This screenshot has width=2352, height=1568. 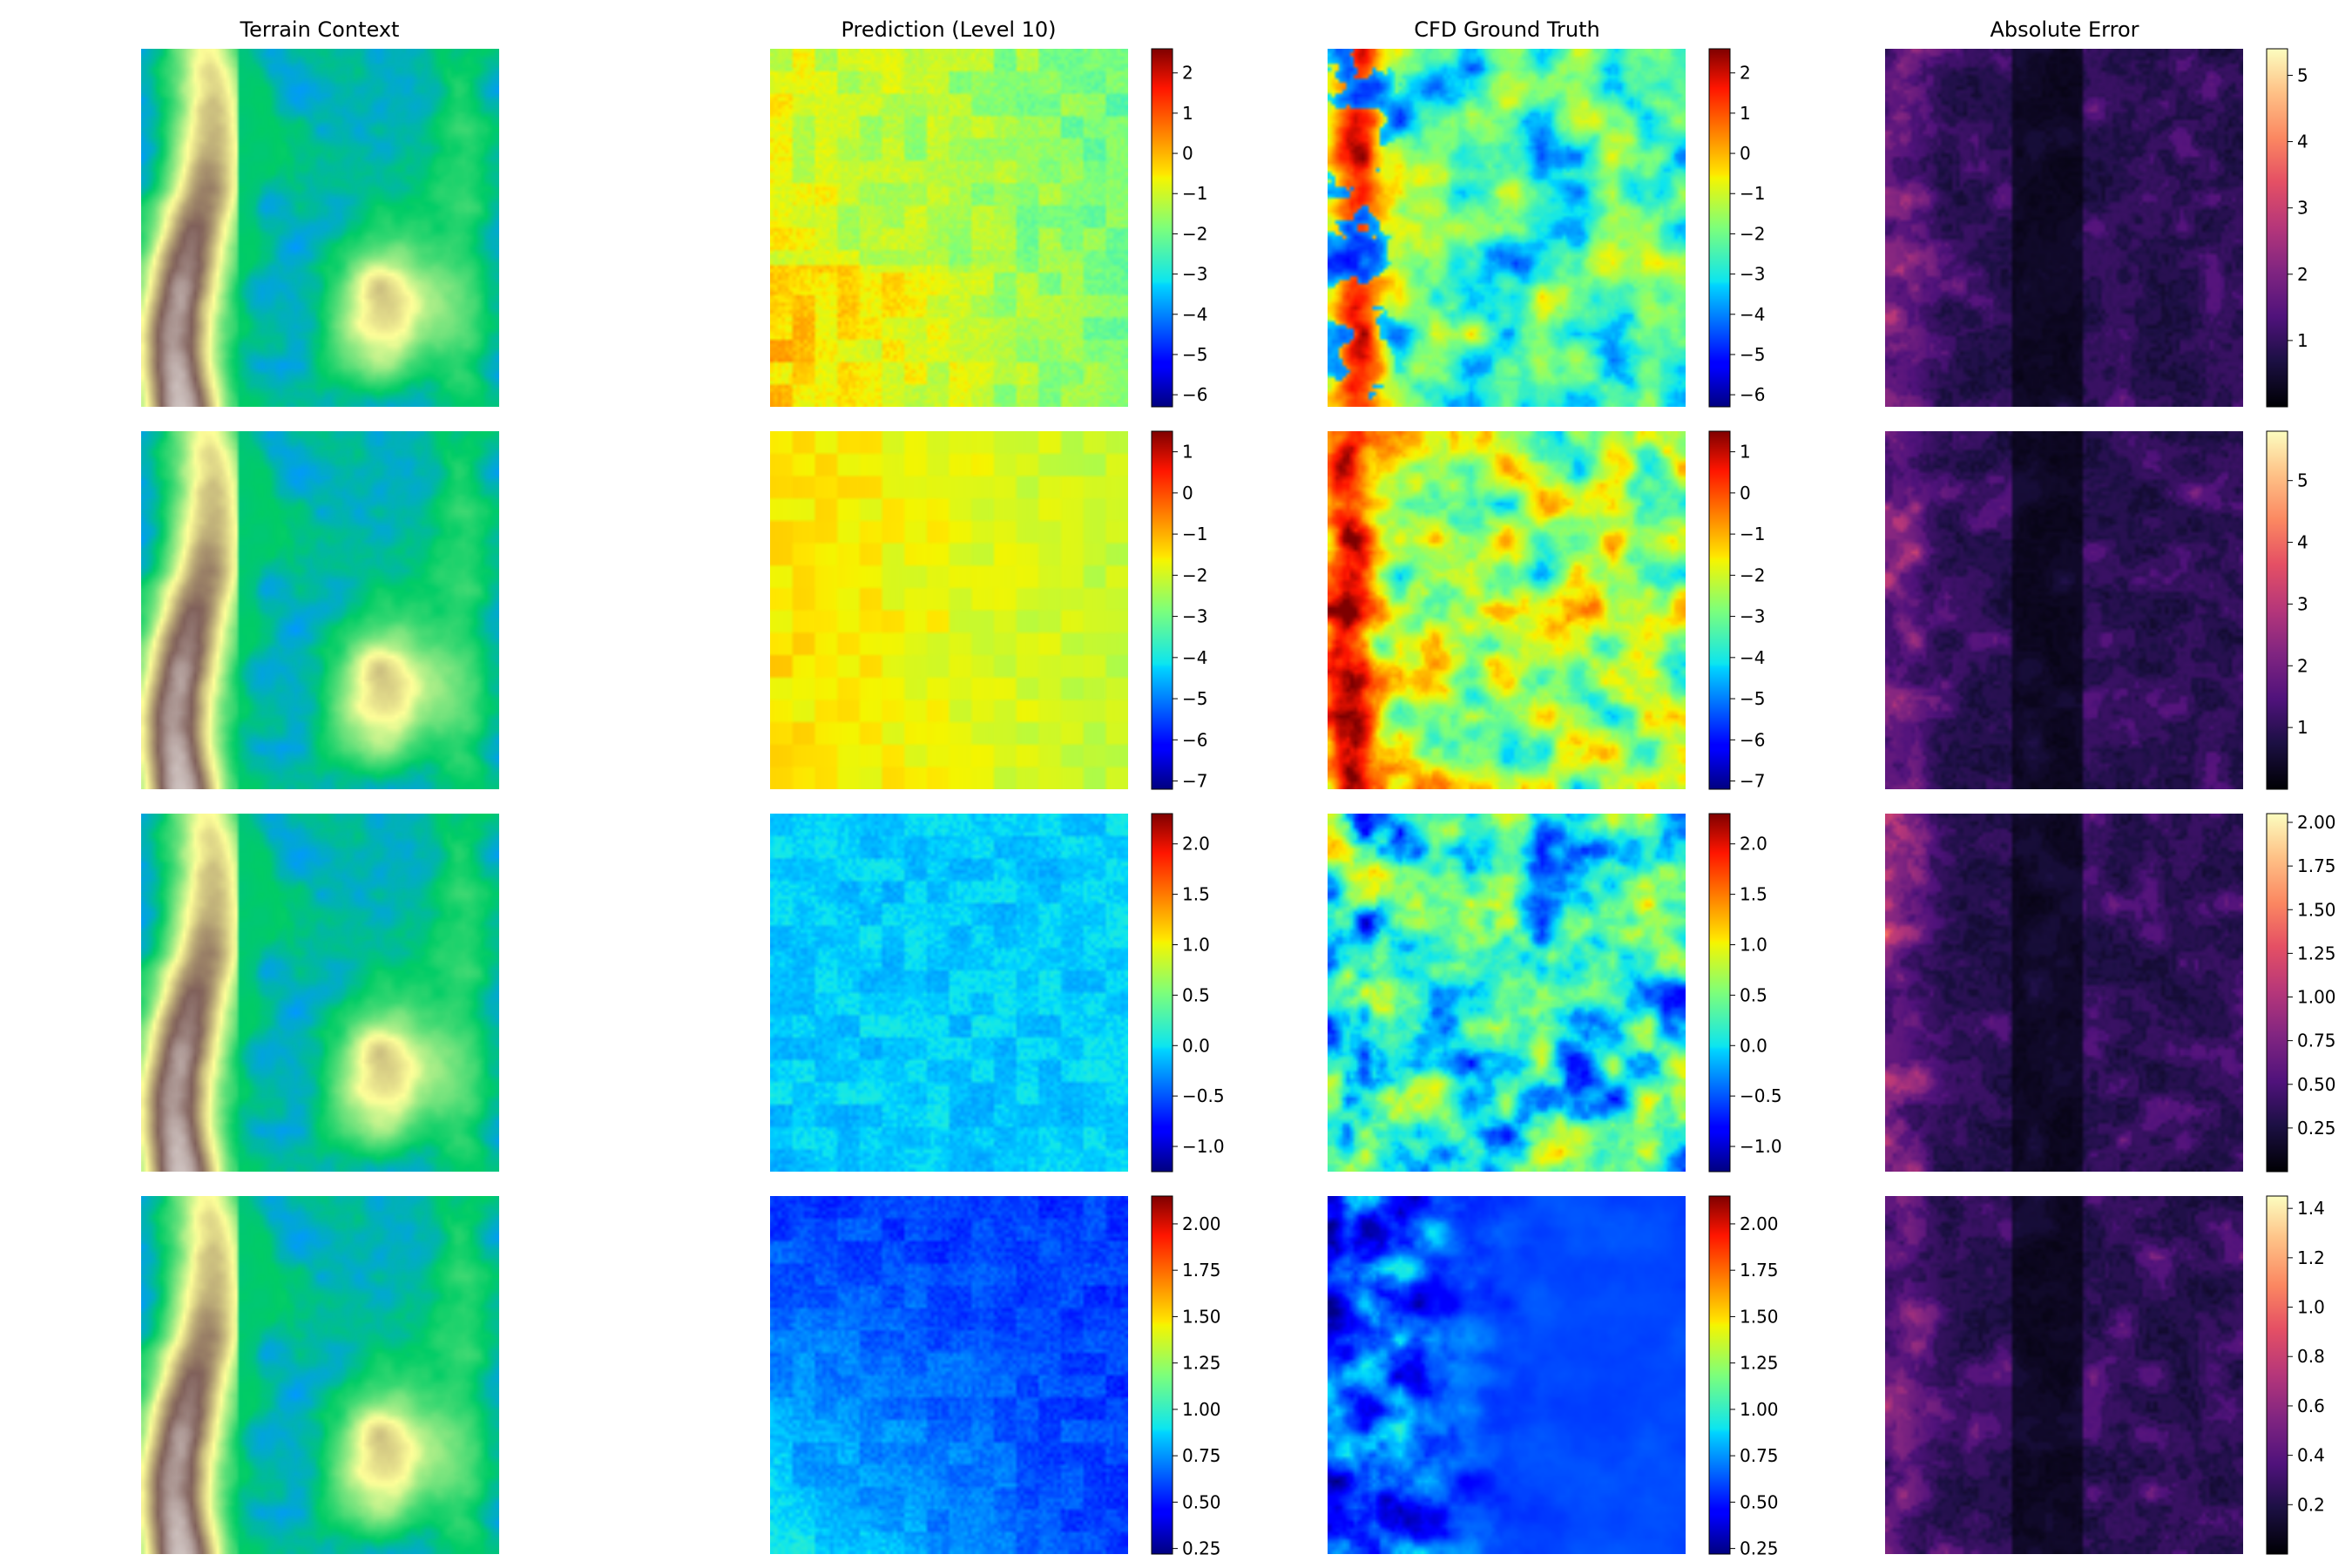 I want to click on colorbar-tick-label: 5, so click(x=2302, y=74).